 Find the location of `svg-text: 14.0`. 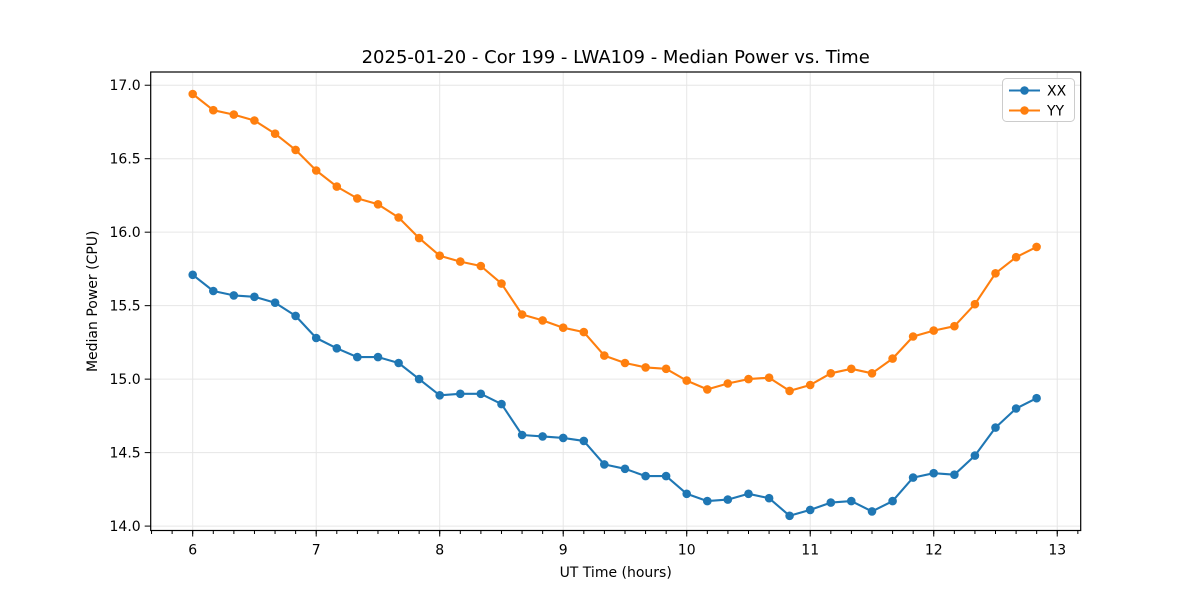

svg-text: 14.0 is located at coordinates (125, 527).